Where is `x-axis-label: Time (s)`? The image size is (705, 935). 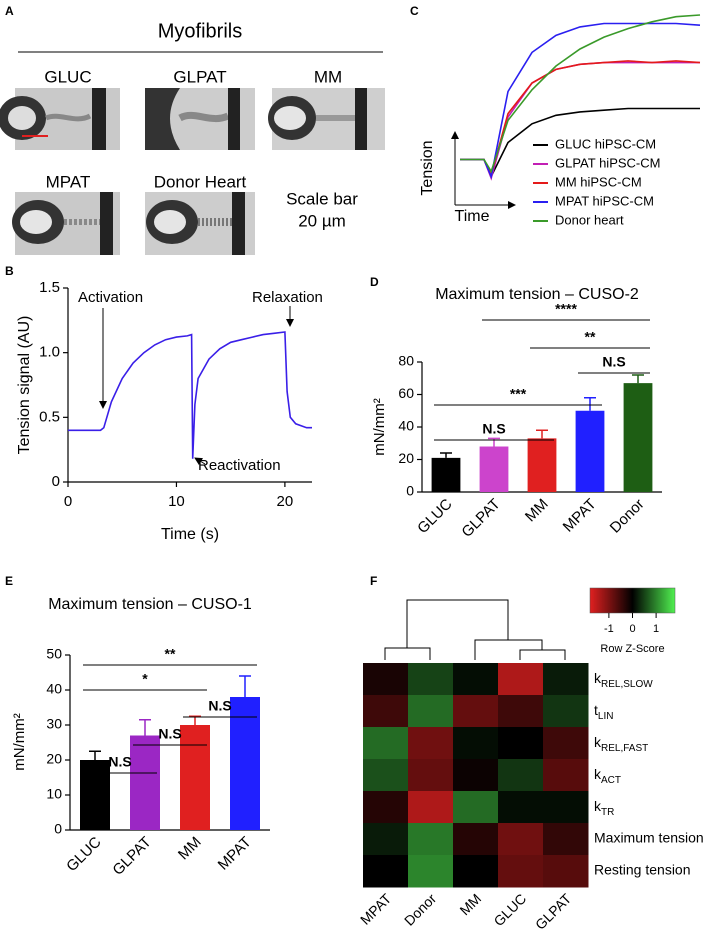
x-axis-label: Time (s) is located at coordinates (190, 534).